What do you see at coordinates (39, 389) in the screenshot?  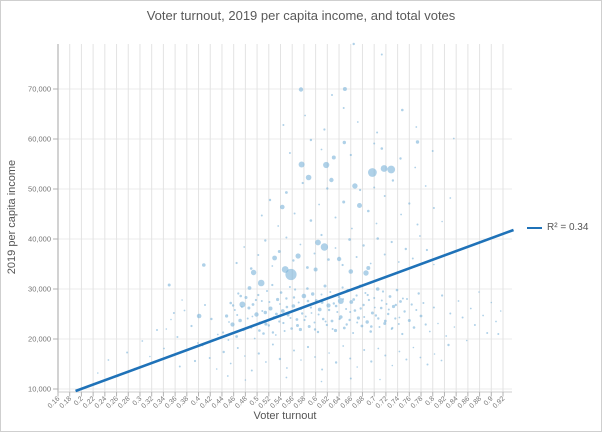 I see `y-tick-label: 10,000` at bounding box center [39, 389].